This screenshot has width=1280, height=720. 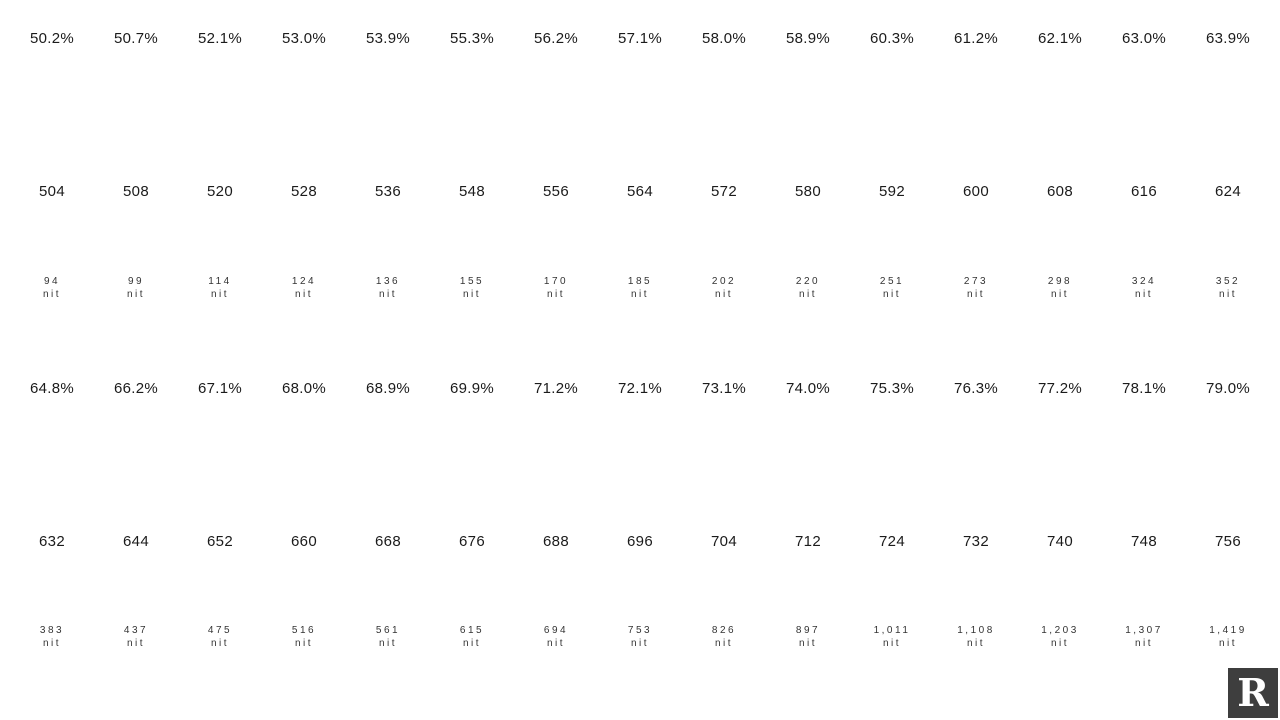 I want to click on nit-value: 220, so click(x=808, y=281).